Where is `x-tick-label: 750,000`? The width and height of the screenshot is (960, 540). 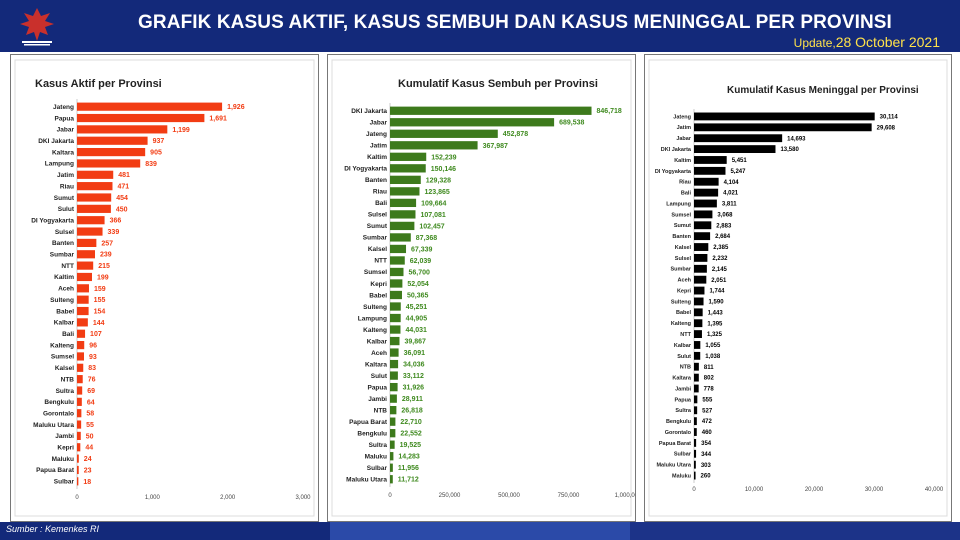 x-tick-label: 750,000 is located at coordinates (569, 496).